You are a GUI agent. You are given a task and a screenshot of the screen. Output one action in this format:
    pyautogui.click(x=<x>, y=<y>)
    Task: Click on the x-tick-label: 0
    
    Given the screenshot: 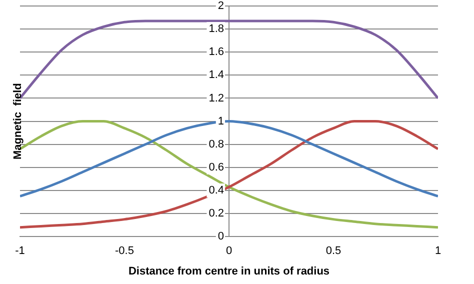 What is the action you would take?
    pyautogui.click(x=229, y=251)
    